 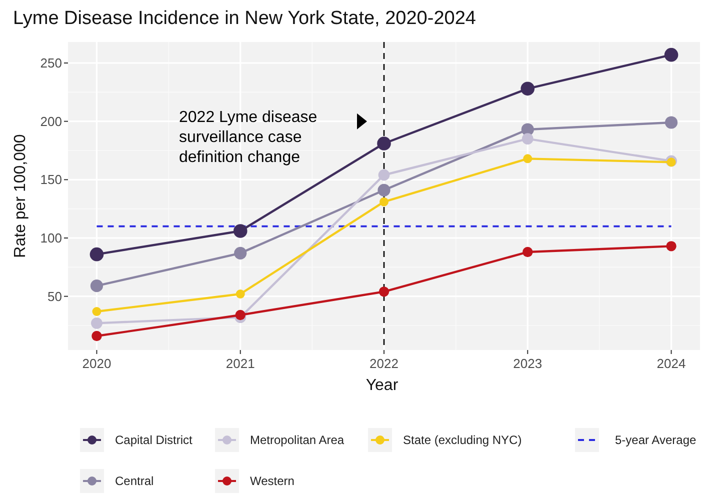 What do you see at coordinates (51, 121) in the screenshot?
I see `y-tick-label: 200` at bounding box center [51, 121].